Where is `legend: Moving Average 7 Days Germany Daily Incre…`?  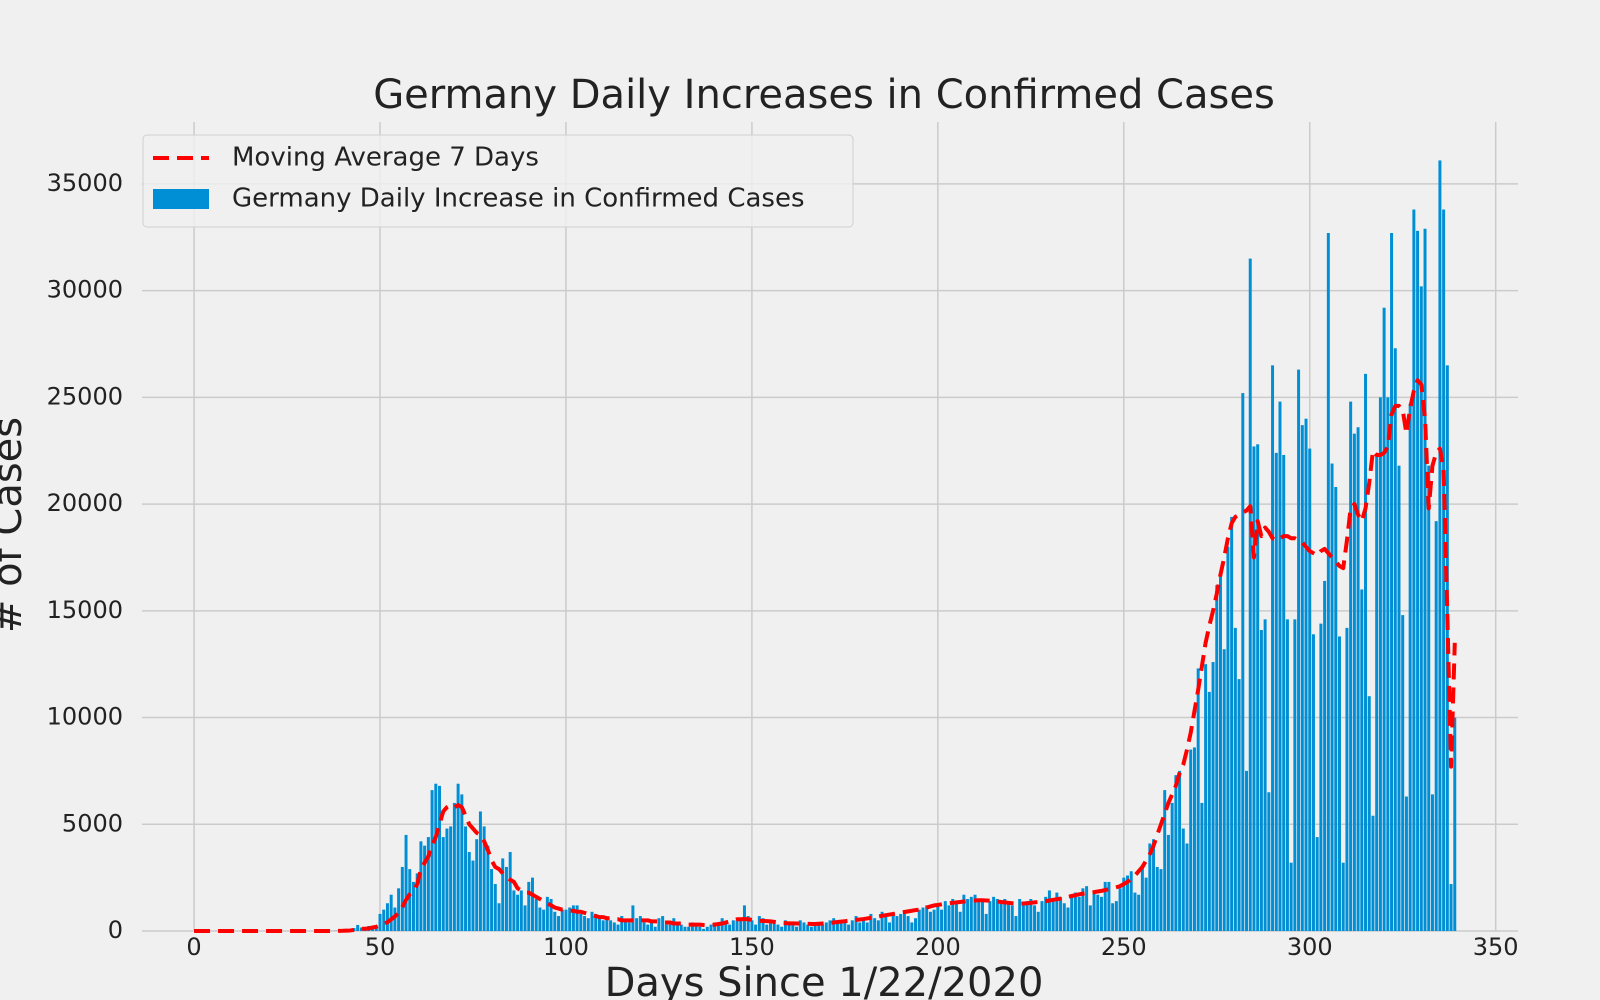
legend: Moving Average 7 Days Germany Daily Incre… is located at coordinates (498, 181).